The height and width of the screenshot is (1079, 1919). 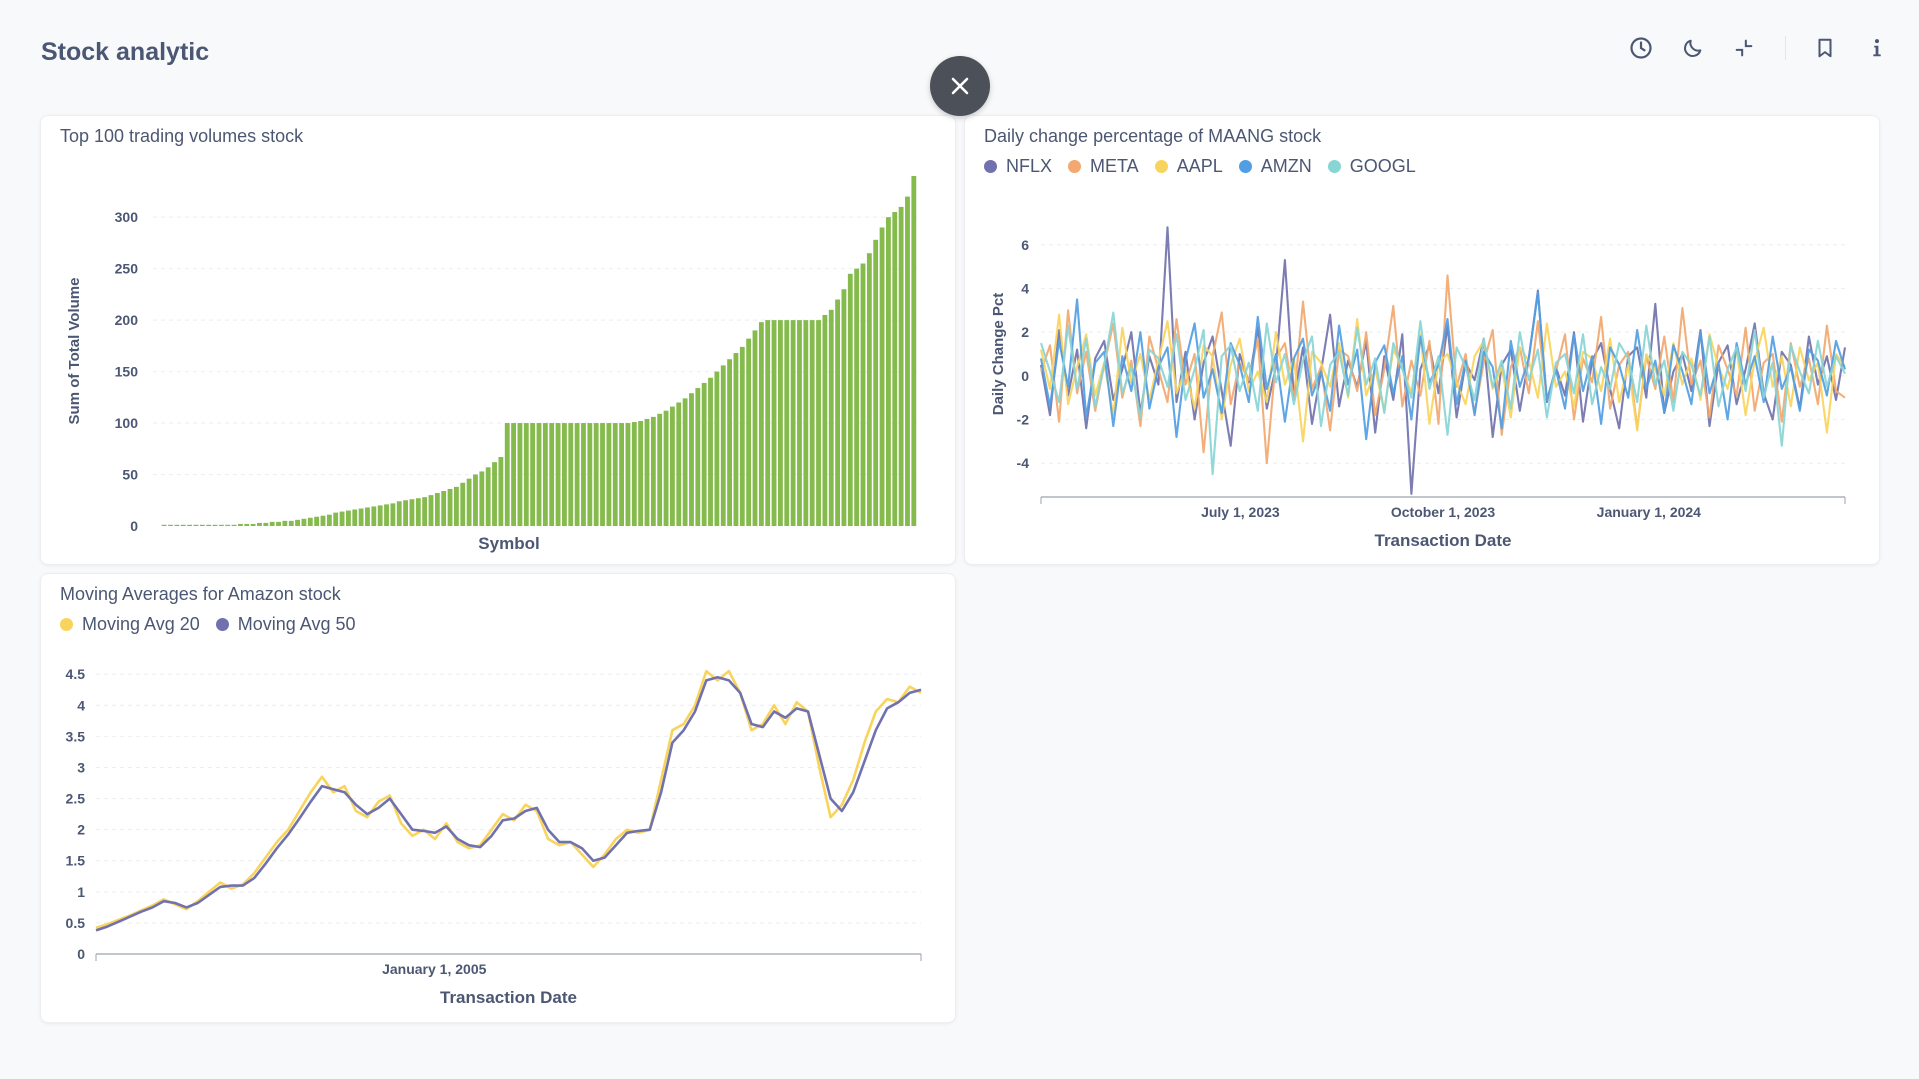 I want to click on legend-label: NFLX, so click(x=1029, y=166).